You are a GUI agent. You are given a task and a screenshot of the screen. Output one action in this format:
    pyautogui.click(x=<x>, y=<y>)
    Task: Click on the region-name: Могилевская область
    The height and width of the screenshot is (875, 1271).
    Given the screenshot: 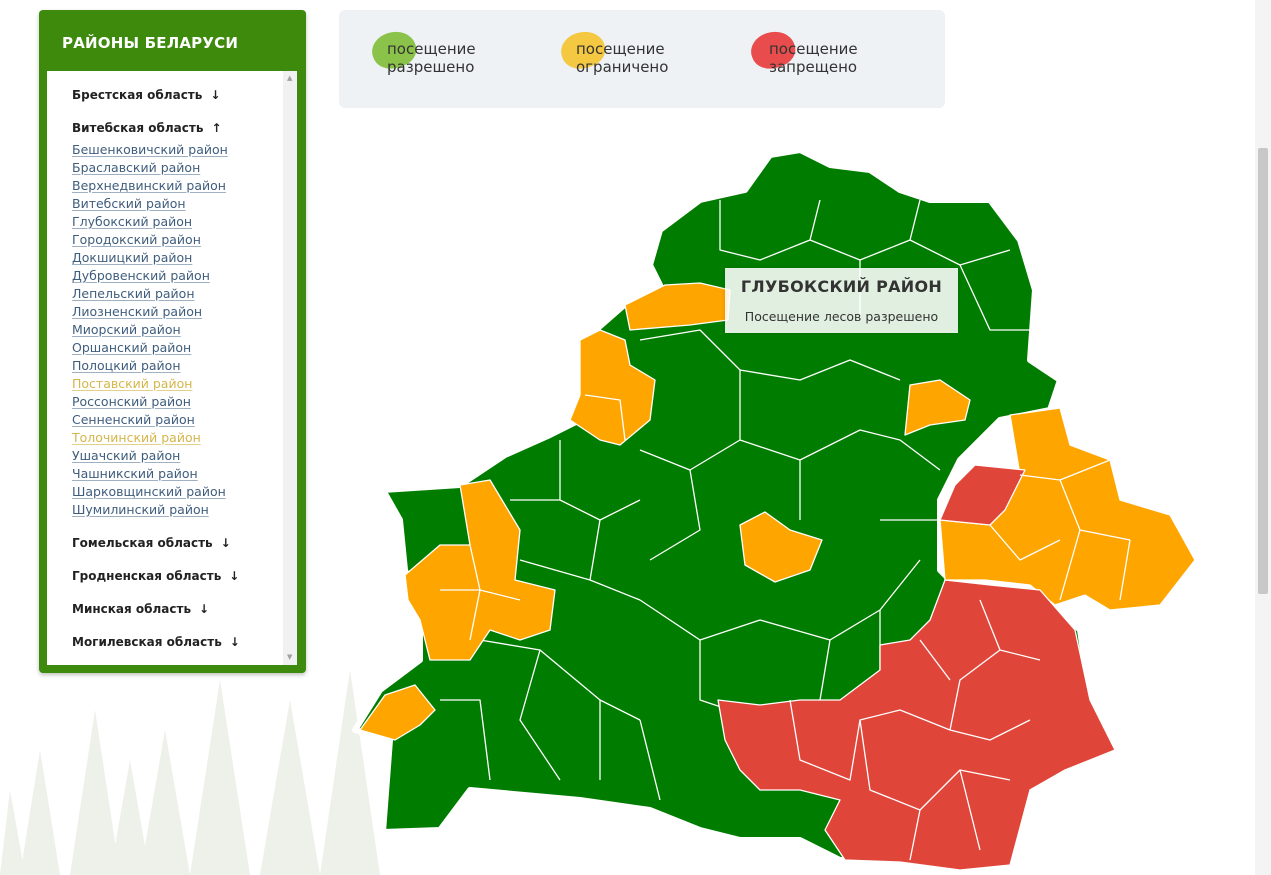 What is the action you would take?
    pyautogui.click(x=147, y=642)
    